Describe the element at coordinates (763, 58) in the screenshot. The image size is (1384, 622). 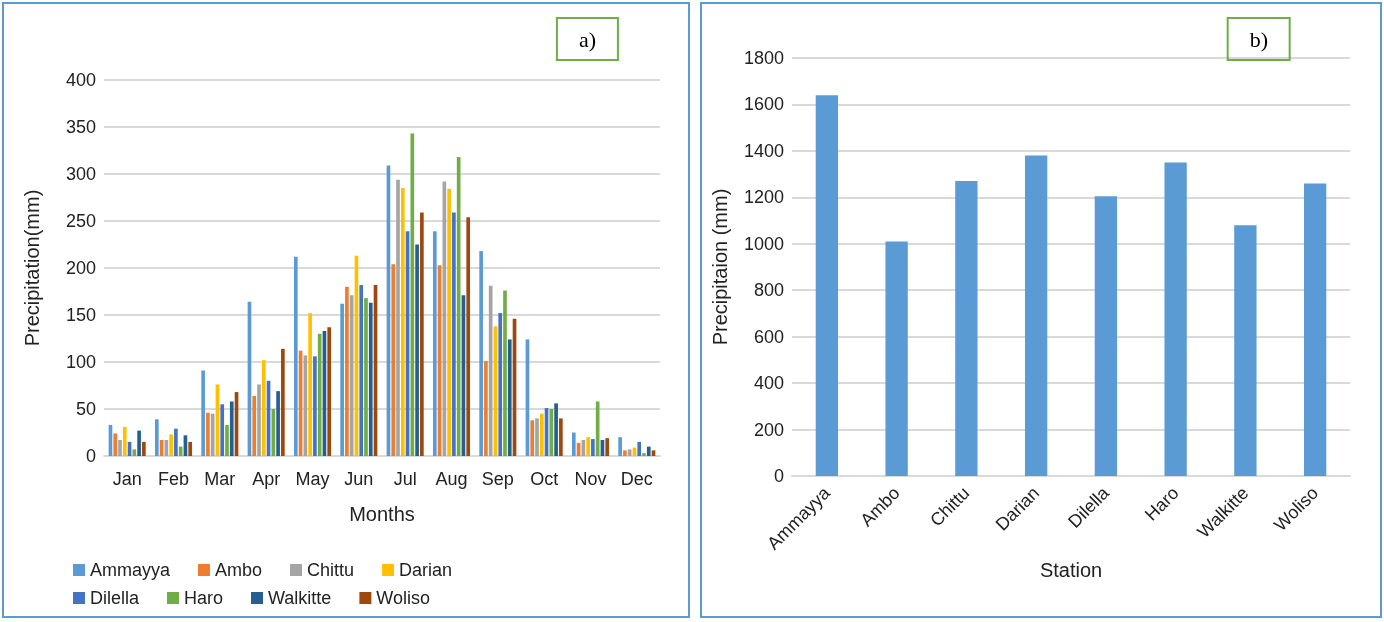
I see `y-tick-label: 1800` at that location.